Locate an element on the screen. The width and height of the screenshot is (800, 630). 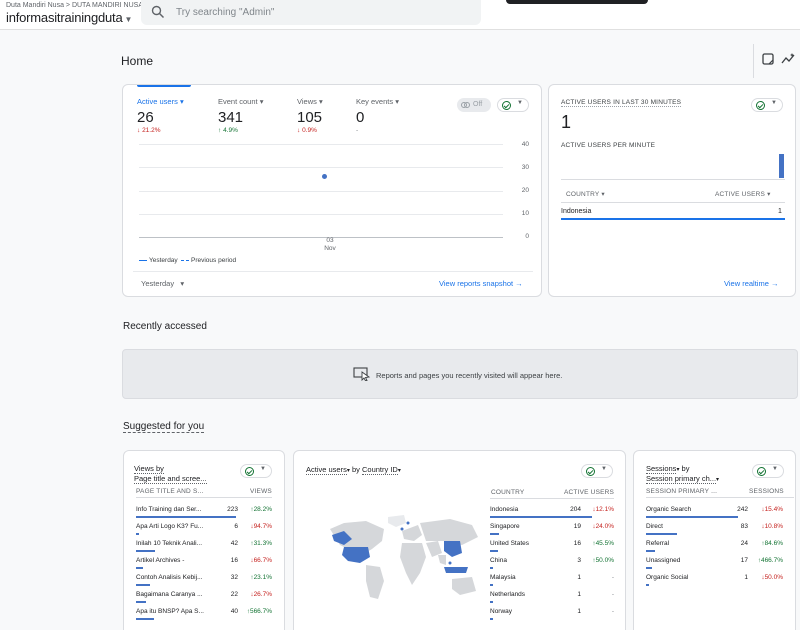
row-change-value: 50.0% is located at coordinates (604, 560).